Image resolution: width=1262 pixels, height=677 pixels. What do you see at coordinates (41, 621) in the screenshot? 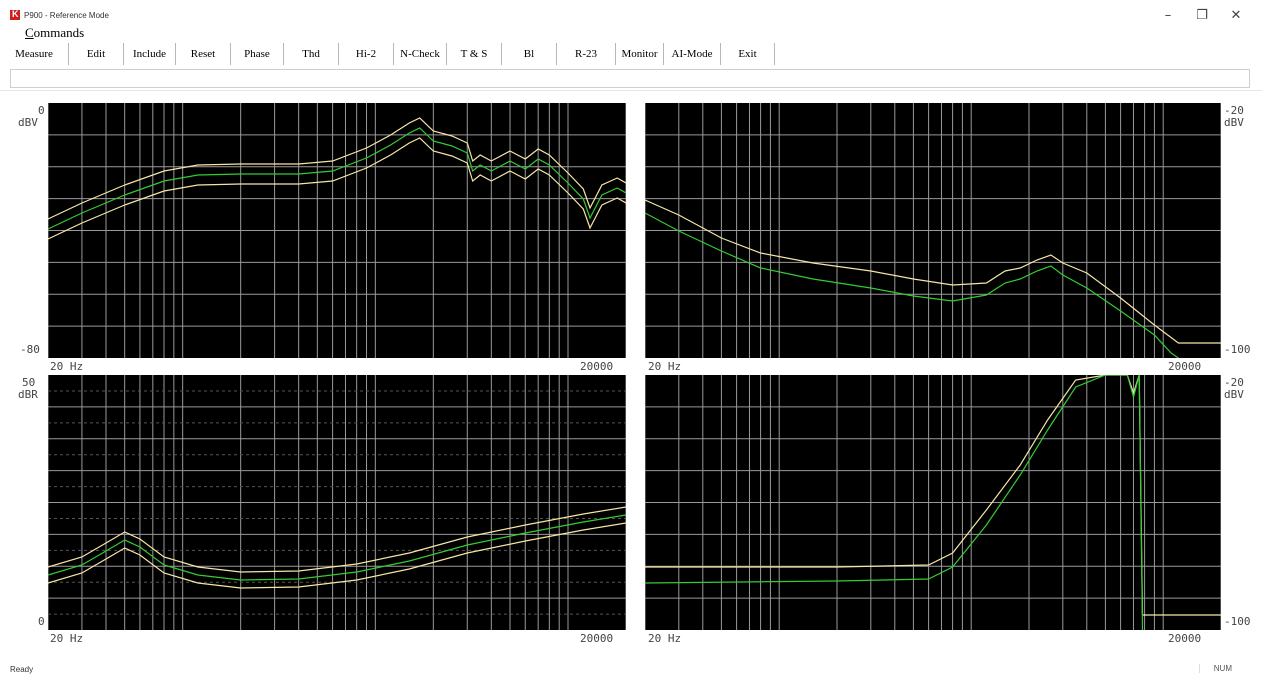
I see `plot3-bottom-label: 0` at bounding box center [41, 621].